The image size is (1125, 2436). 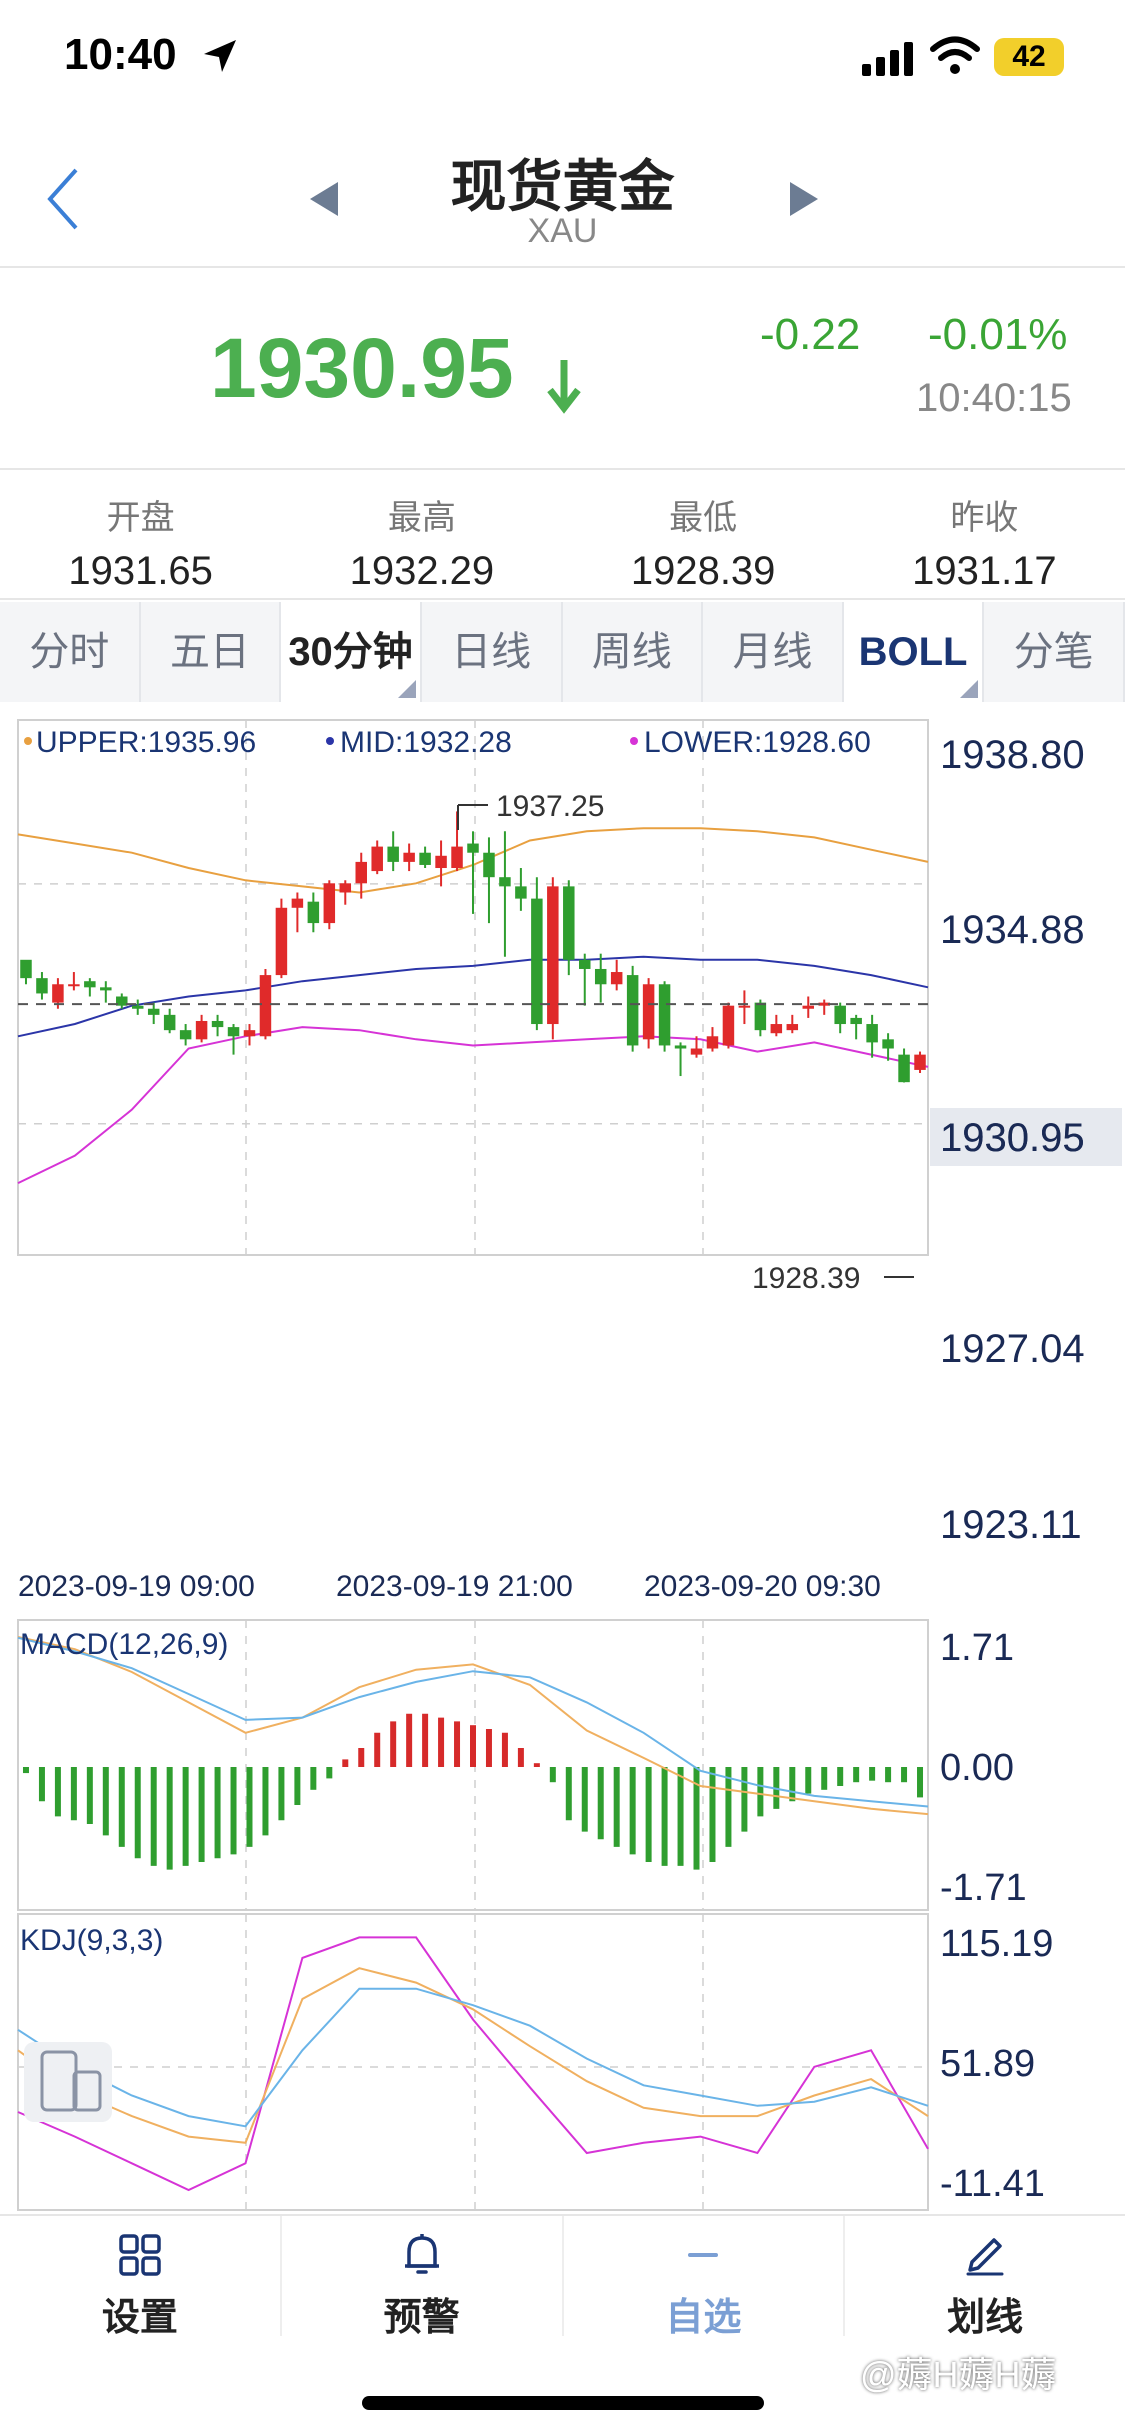 I want to click on home-indicator, so click(x=563, y=2403).